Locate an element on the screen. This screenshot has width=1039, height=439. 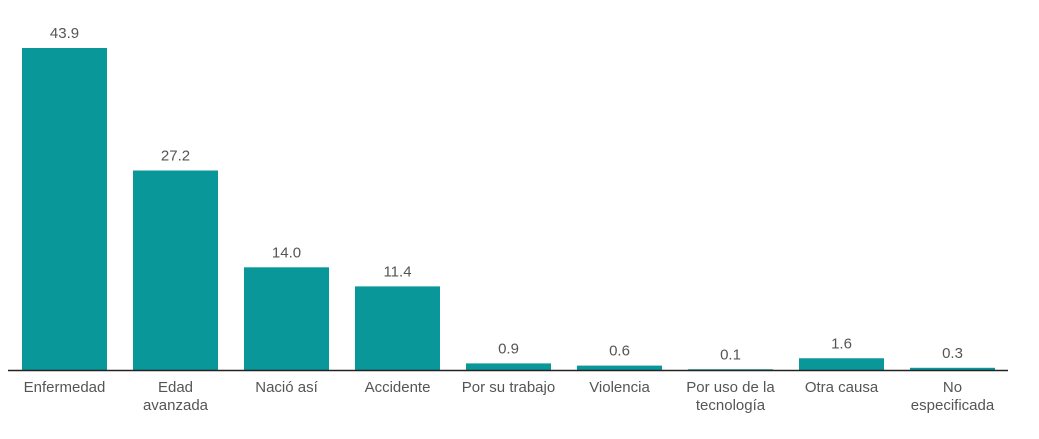
value-label: 0.3 is located at coordinates (952, 353).